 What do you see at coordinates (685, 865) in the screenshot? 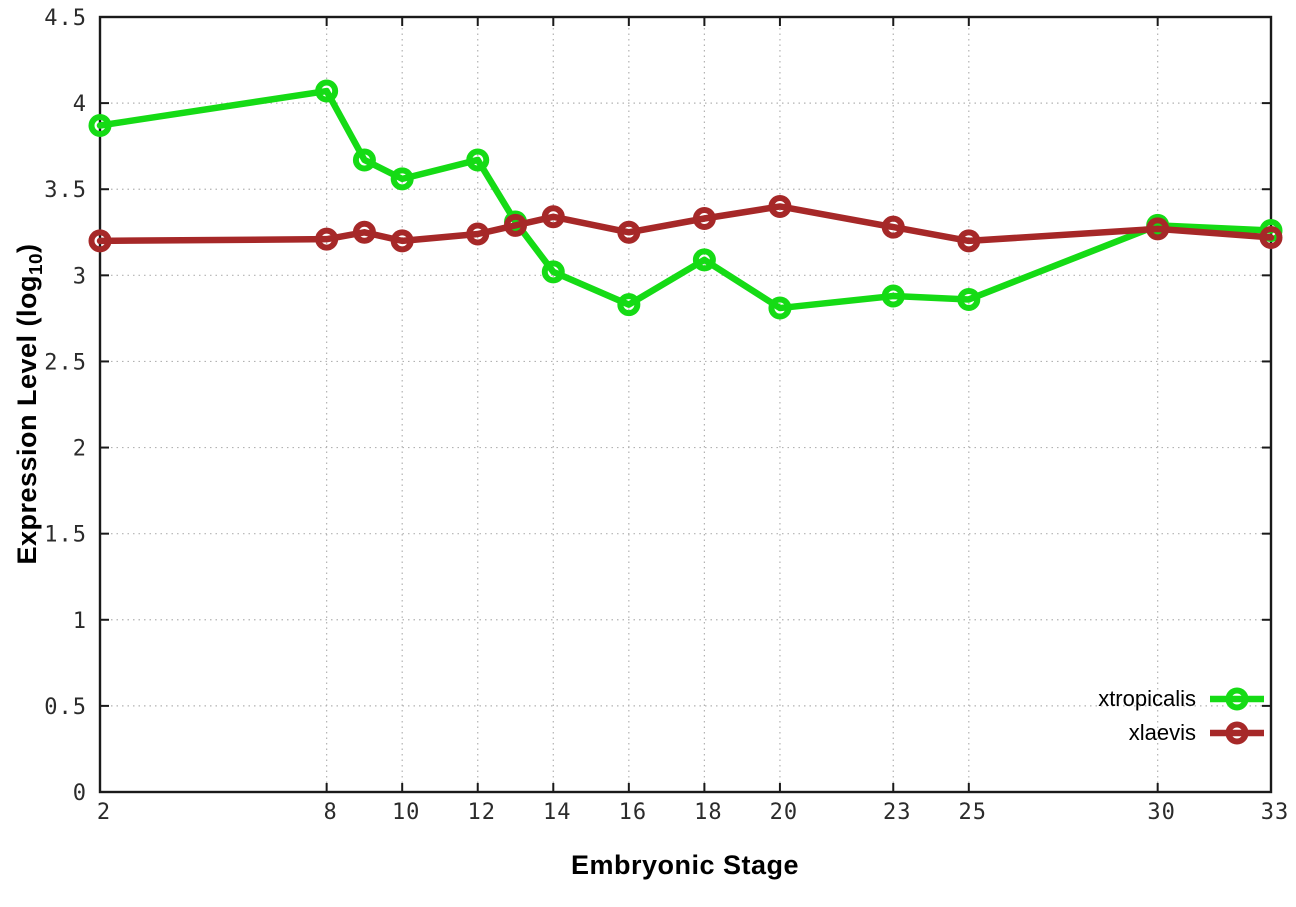
I see `x-axis-label: Embryonic Stage` at bounding box center [685, 865].